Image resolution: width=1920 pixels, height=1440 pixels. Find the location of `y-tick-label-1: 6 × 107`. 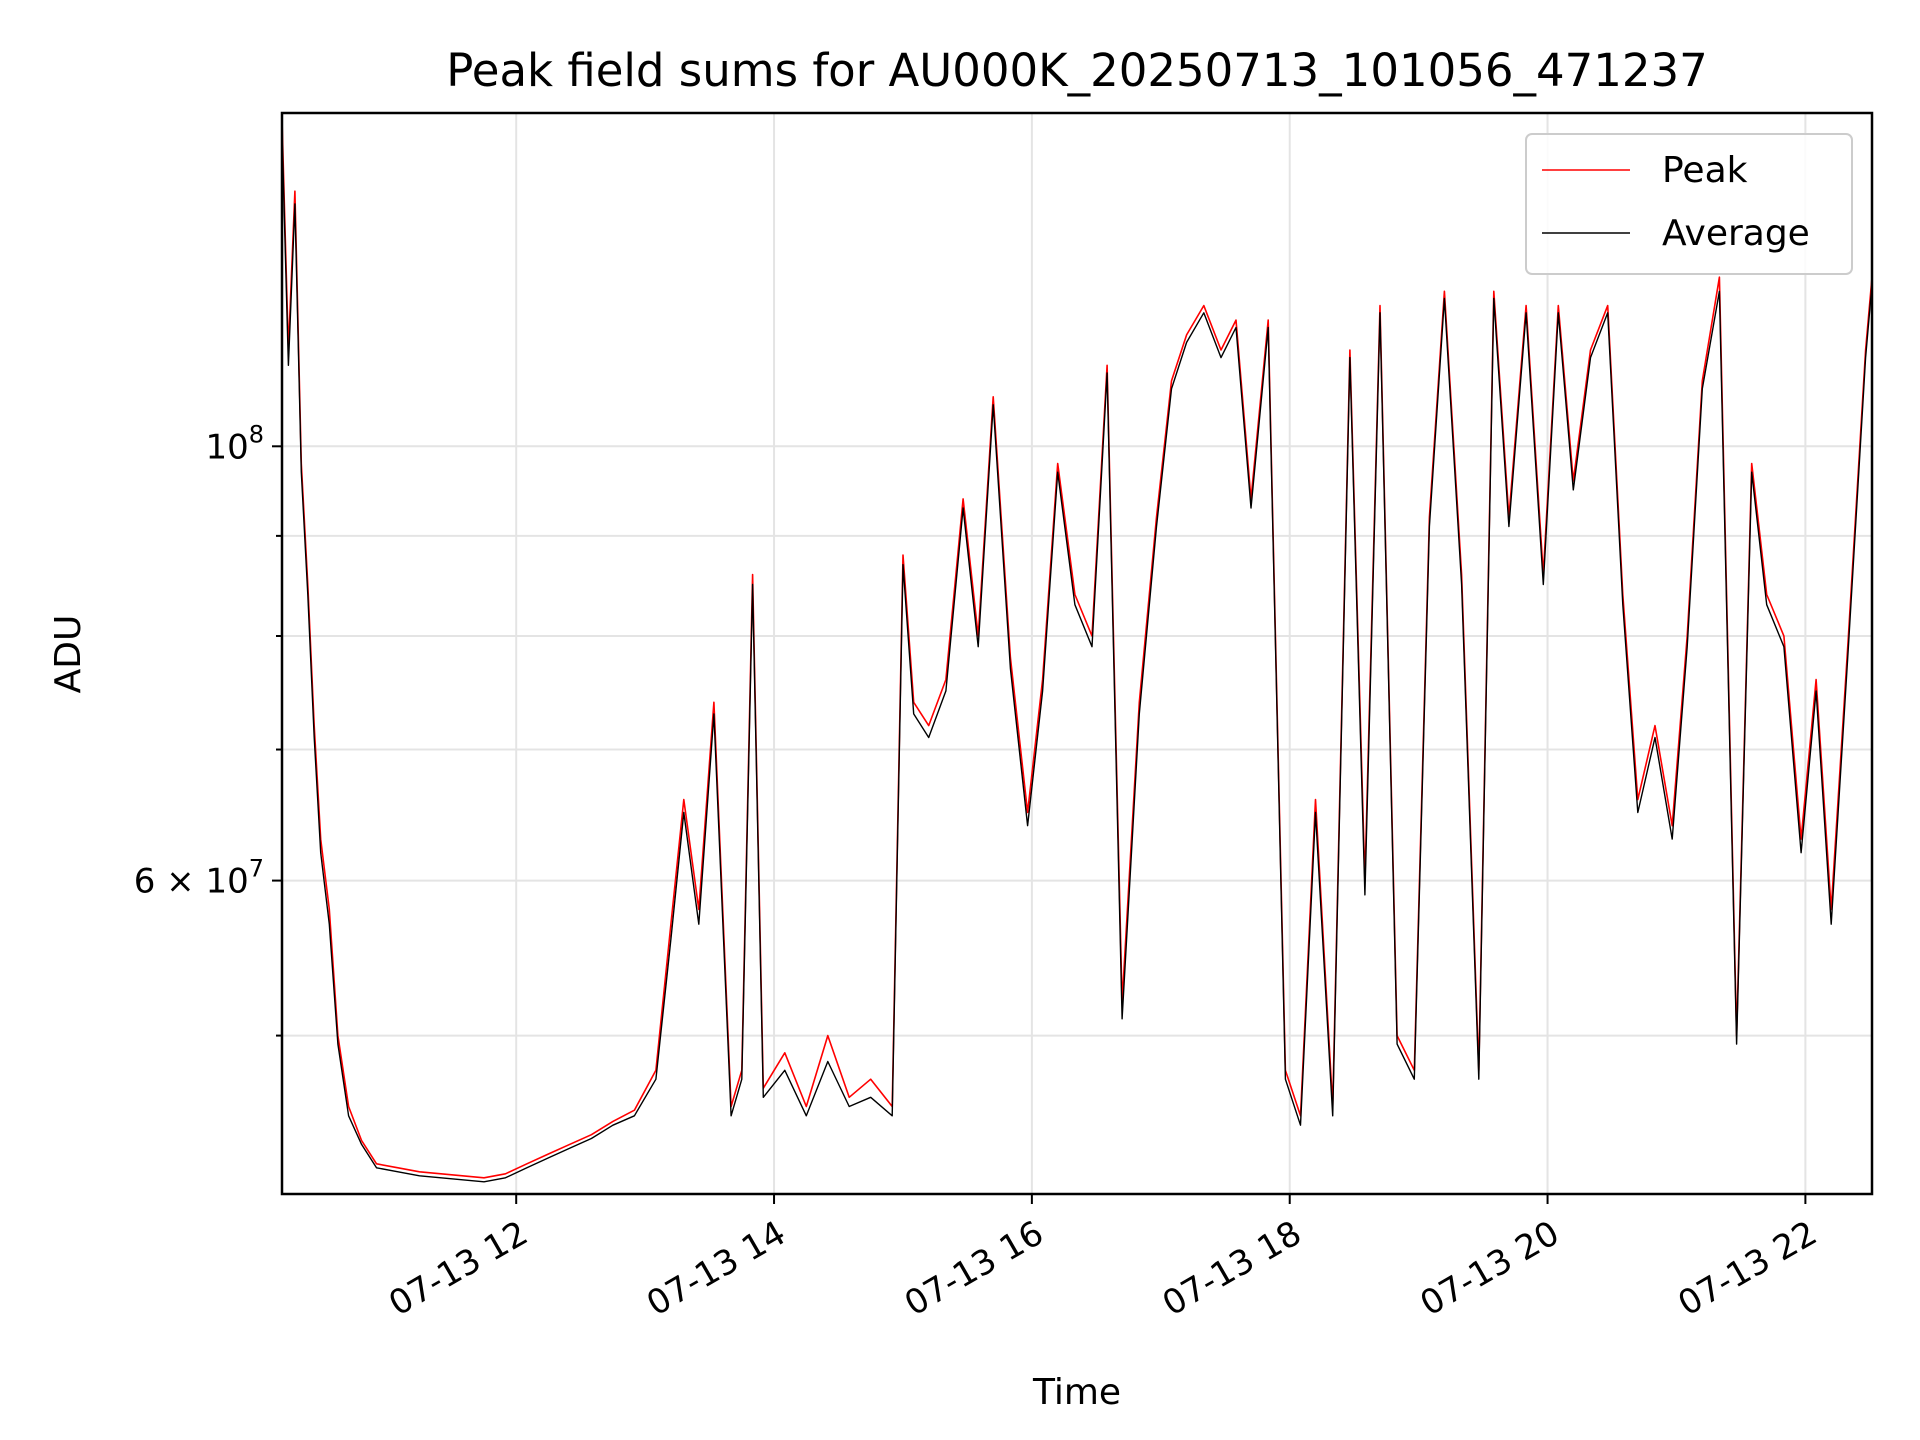

y-tick-label-1: 6 × 107 is located at coordinates (199, 878).